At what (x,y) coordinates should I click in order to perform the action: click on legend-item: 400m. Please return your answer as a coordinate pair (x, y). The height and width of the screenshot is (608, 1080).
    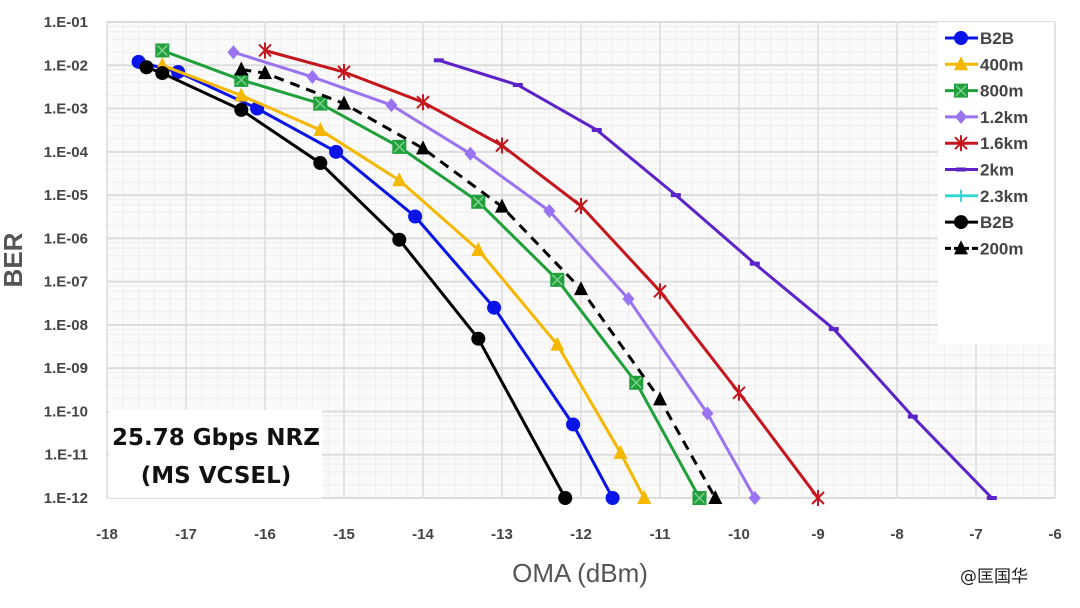
    Looking at the image, I should click on (984, 64).